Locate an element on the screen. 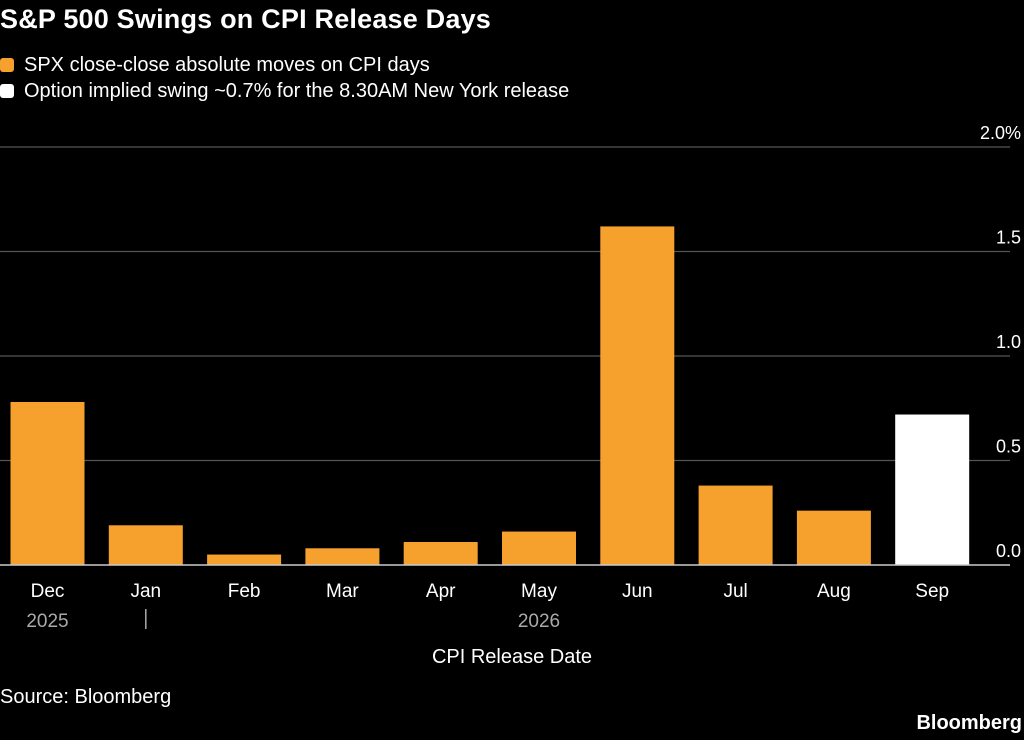 The width and height of the screenshot is (1024, 740). source-note: Source: Bloomberg is located at coordinates (86, 697).